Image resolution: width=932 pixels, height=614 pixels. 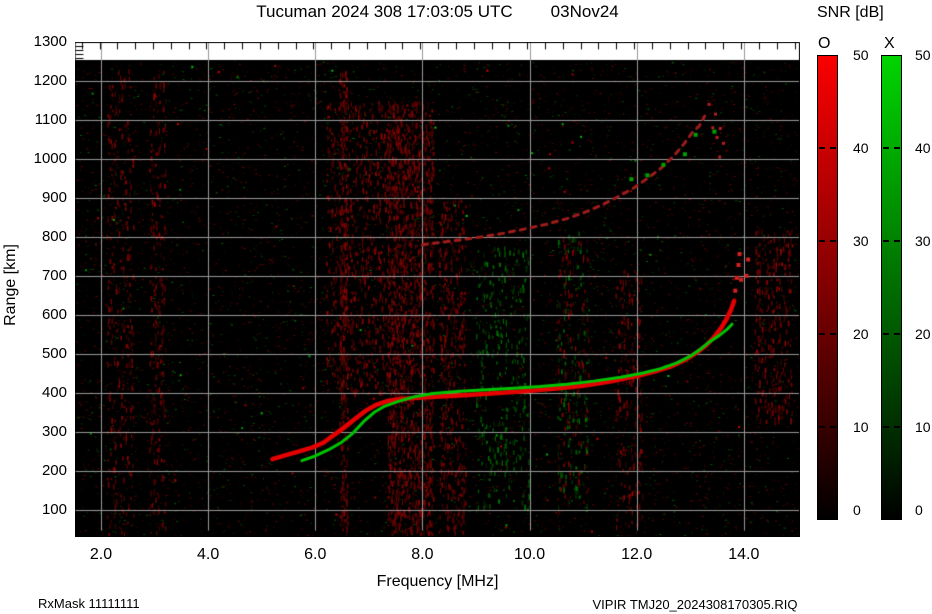 What do you see at coordinates (54, 236) in the screenshot?
I see `y-tick-label-800: 800` at bounding box center [54, 236].